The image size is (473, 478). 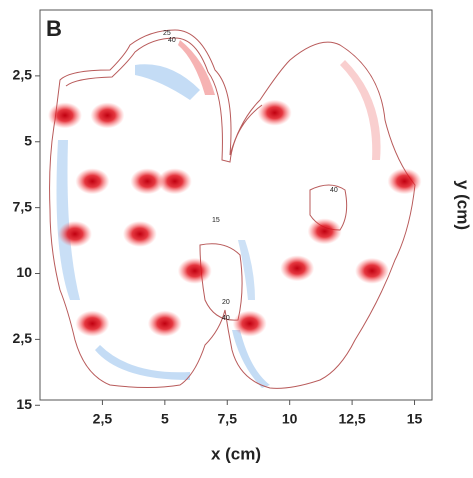 What do you see at coordinates (167, 33) in the screenshot?
I see `contour-label: 25` at bounding box center [167, 33].